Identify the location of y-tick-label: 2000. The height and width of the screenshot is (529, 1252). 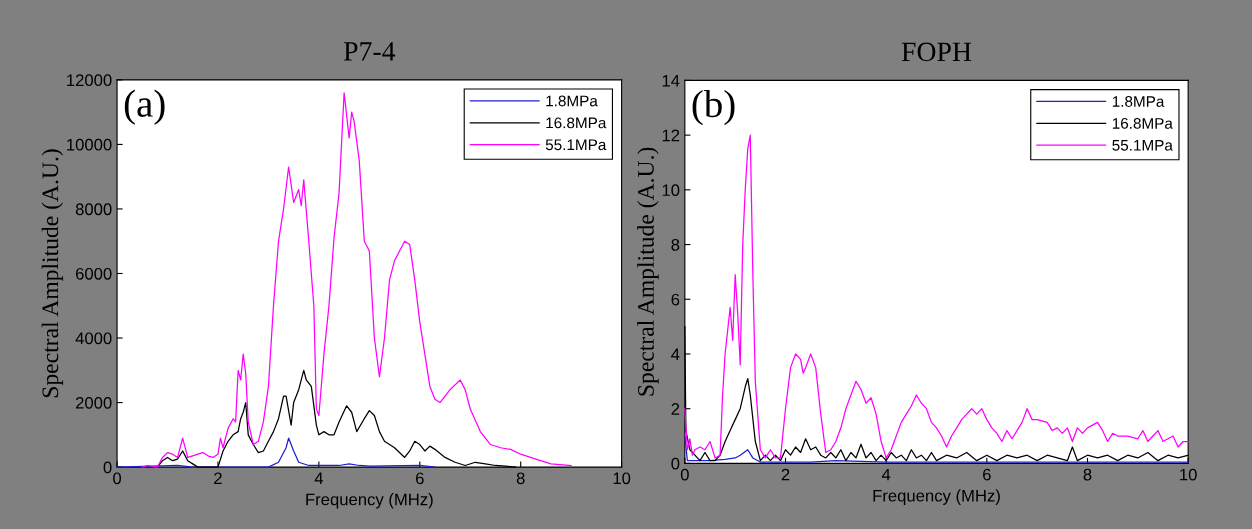
(93, 402).